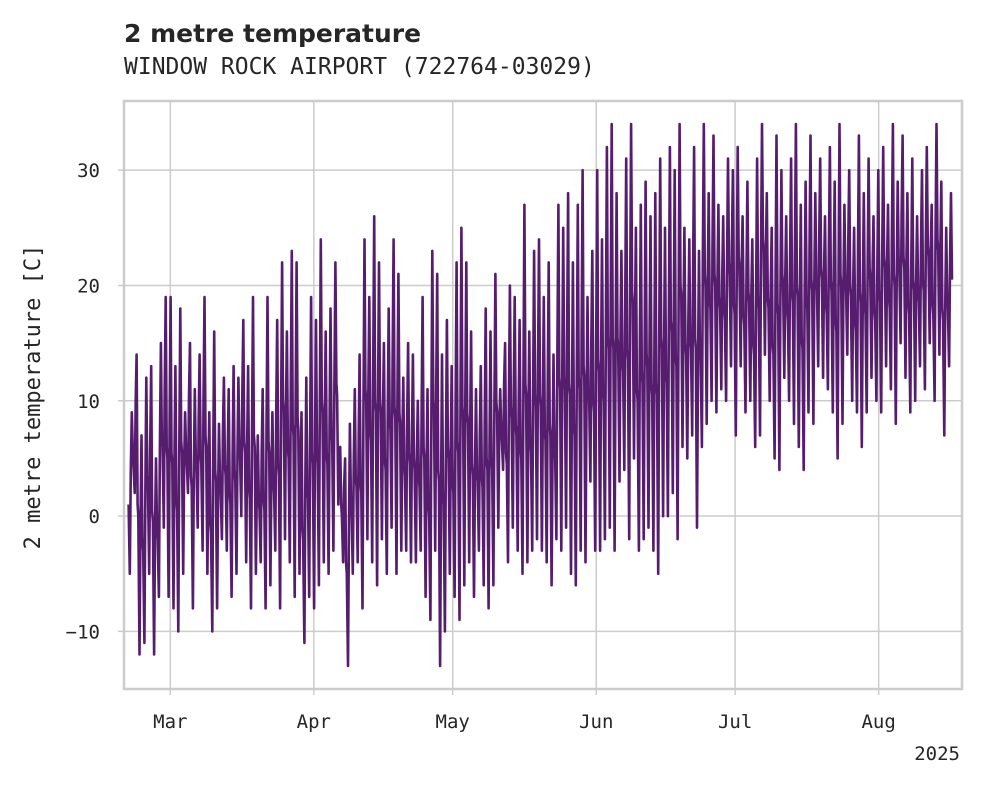 The height and width of the screenshot is (785, 981). I want to click on y-tick-label: 20, so click(88, 286).